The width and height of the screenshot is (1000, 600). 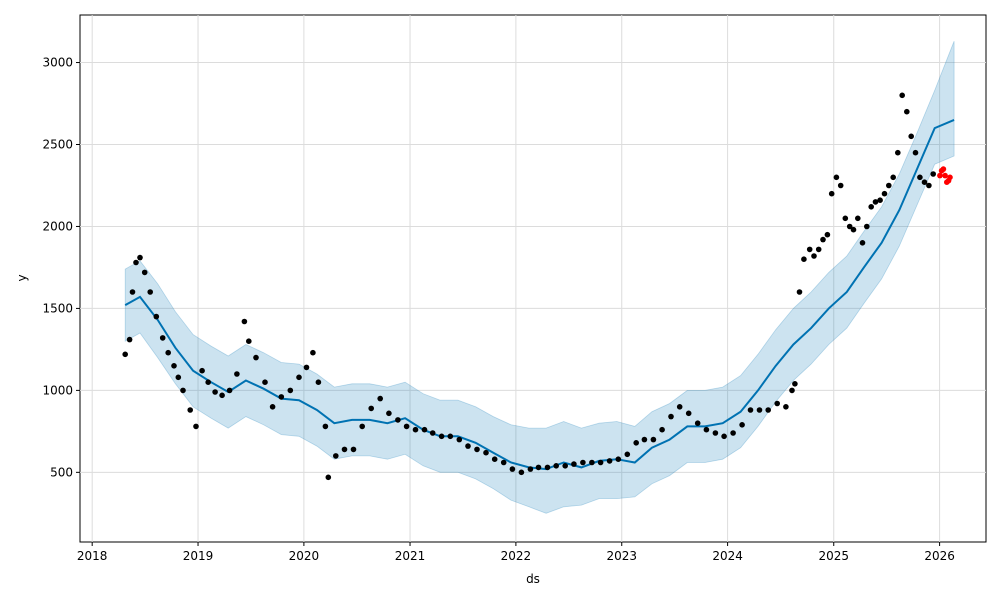 I want to click on y-tick-label: 2500, so click(x=57, y=144).